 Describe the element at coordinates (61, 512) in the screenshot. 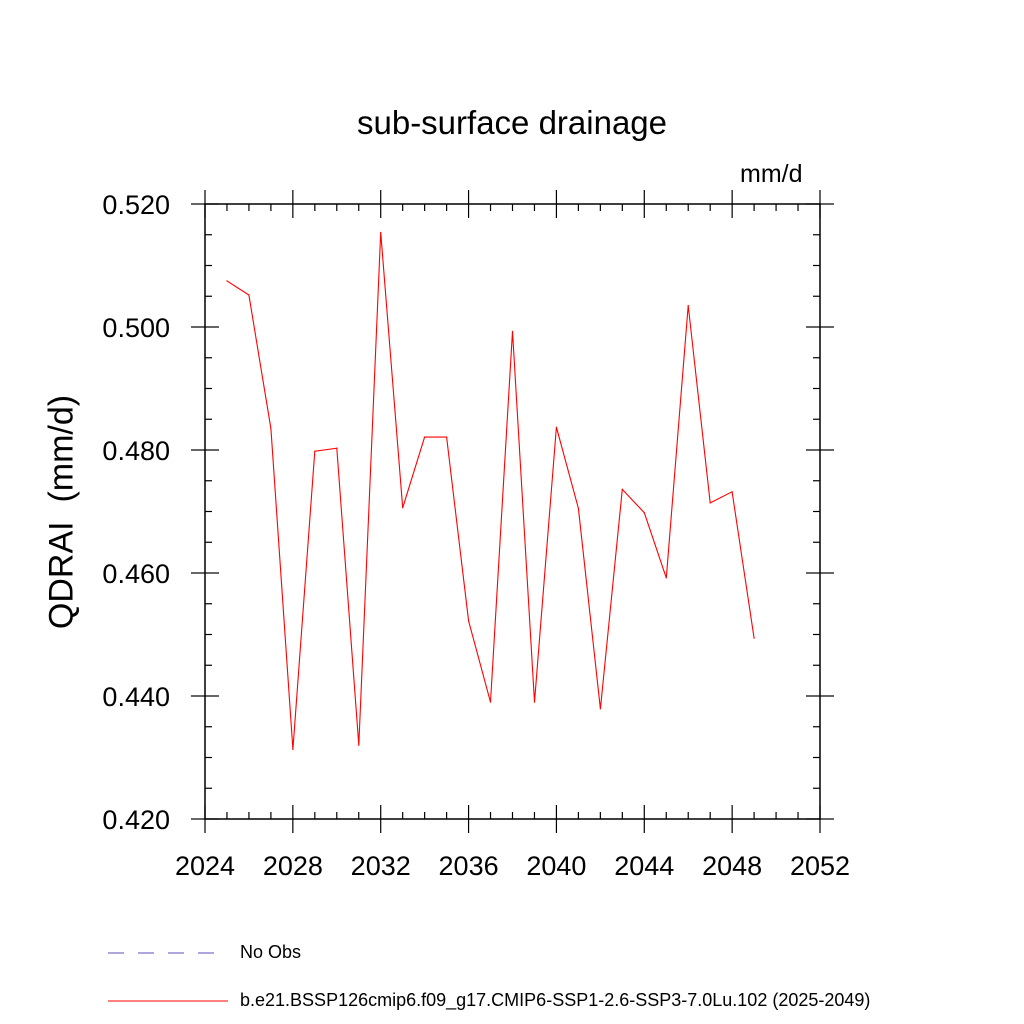

I see `y-axis-label: QDRAI (mm/d)` at that location.